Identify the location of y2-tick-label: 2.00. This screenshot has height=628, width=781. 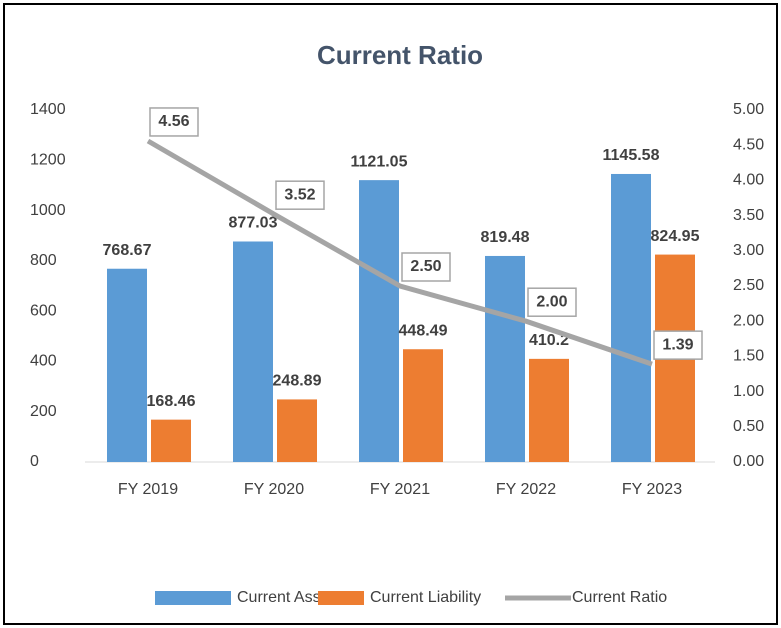
(748, 320).